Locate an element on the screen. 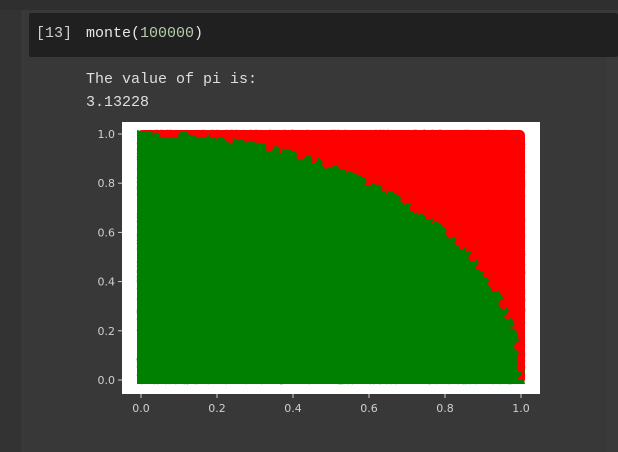 The width and height of the screenshot is (618, 452). execution-count: [13] is located at coordinates (54, 33).